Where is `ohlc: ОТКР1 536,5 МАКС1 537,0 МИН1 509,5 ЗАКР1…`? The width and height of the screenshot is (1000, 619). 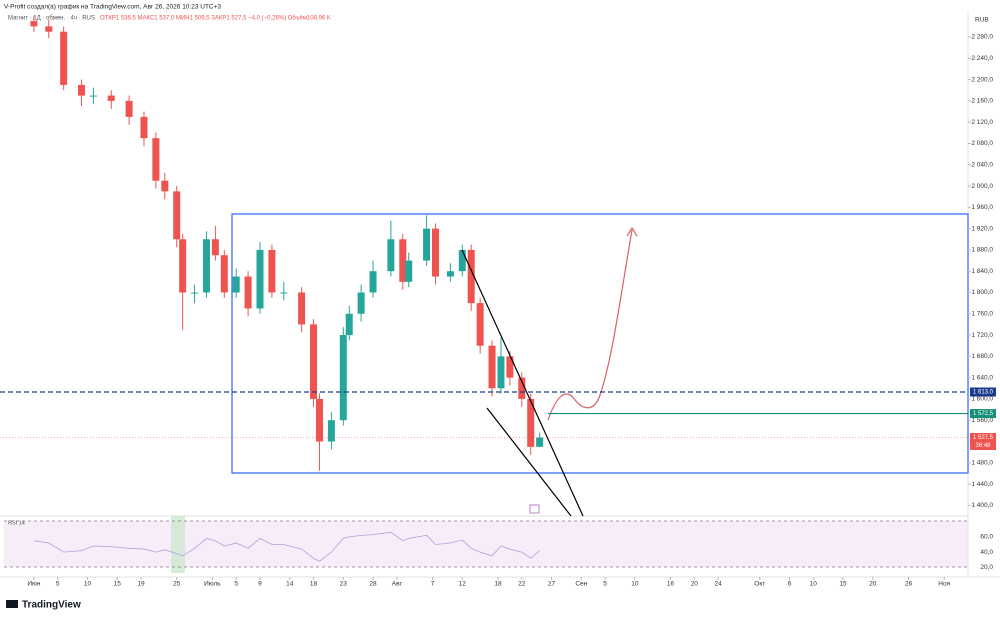
ohlc: ОТКР1 536,5 МАКС1 537,0 МИН1 509,5 ЗАКР1… is located at coordinates (215, 19).